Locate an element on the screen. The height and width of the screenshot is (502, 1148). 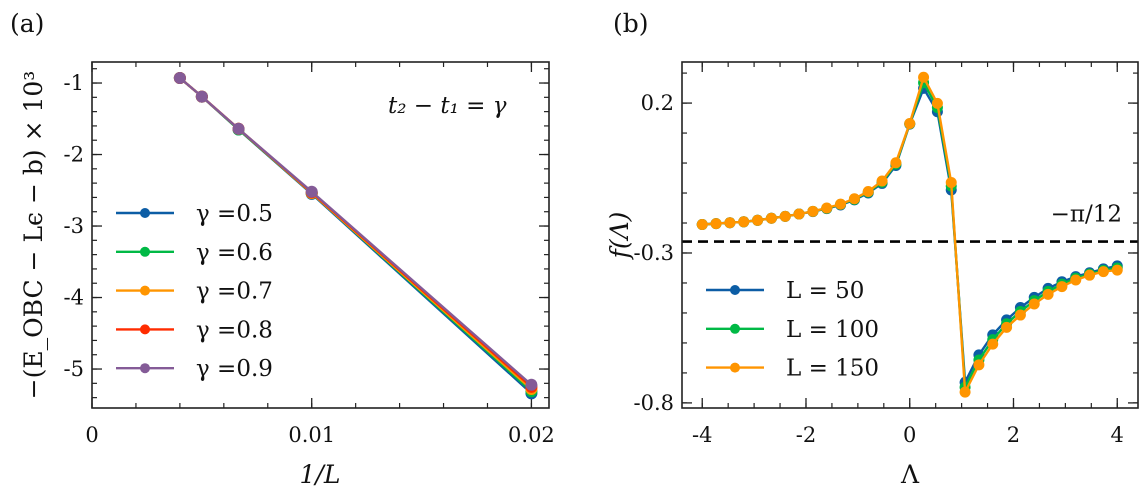
y-tick-label: -1 is located at coordinates (74, 83).